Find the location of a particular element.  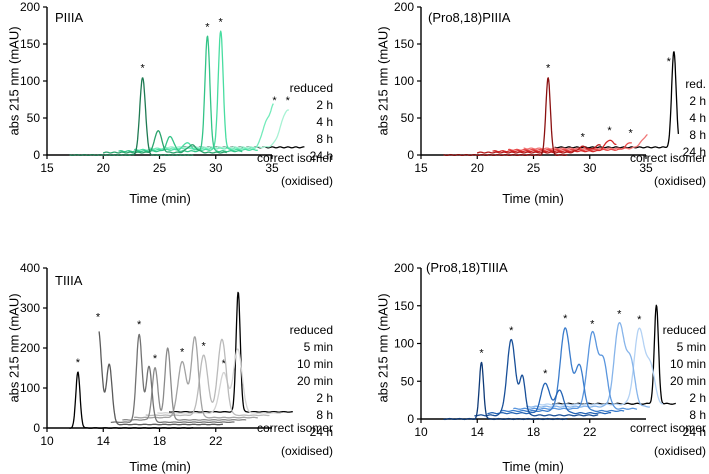

panel-title: (Pro8,18)PIIIA is located at coordinates (469, 17).